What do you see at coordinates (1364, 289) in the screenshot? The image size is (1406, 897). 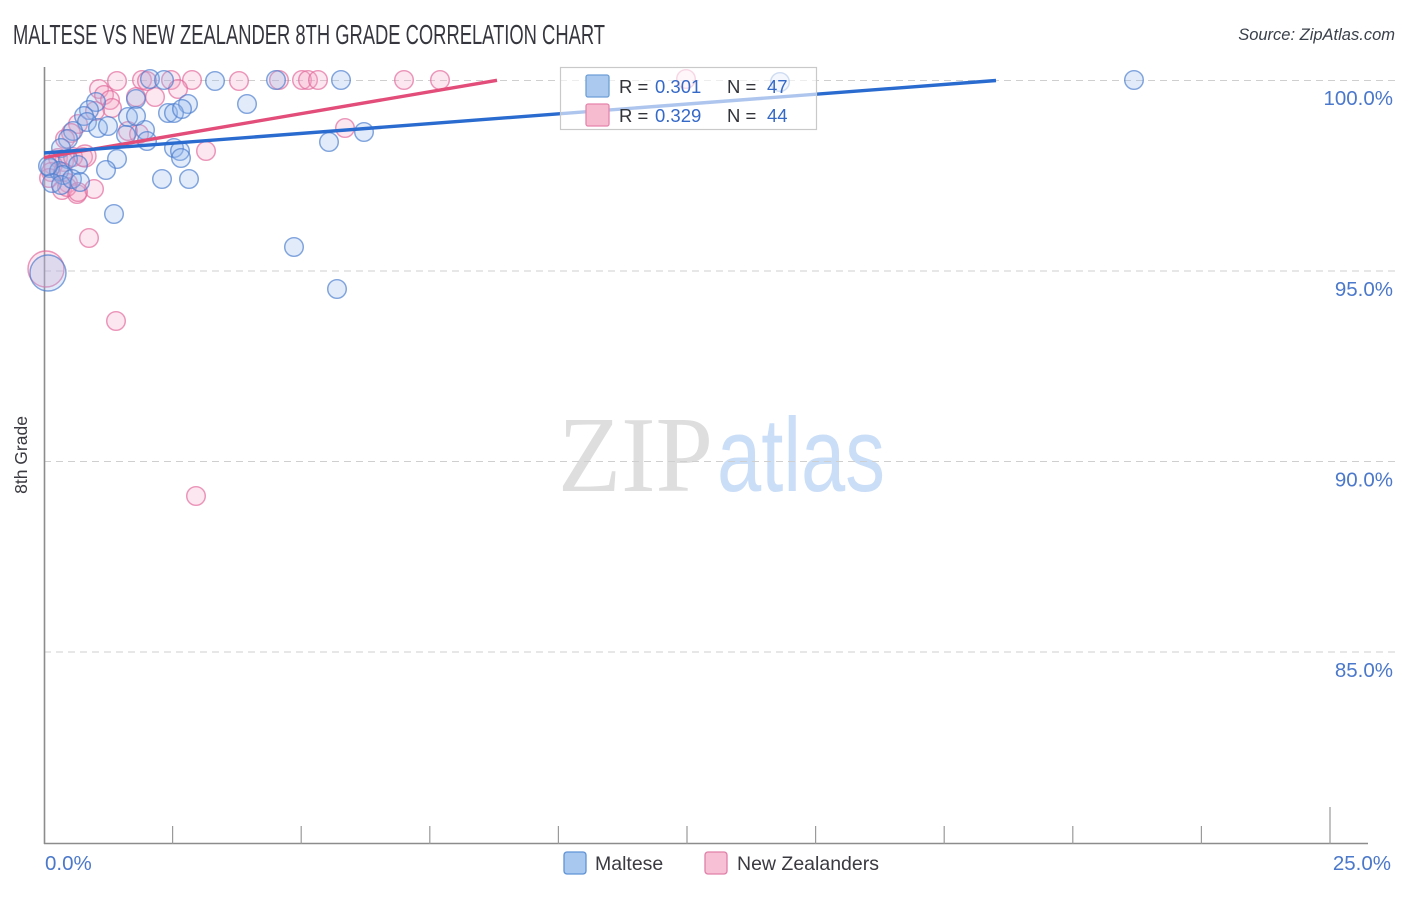 I see `svg-text: 95.0%` at bounding box center [1364, 289].